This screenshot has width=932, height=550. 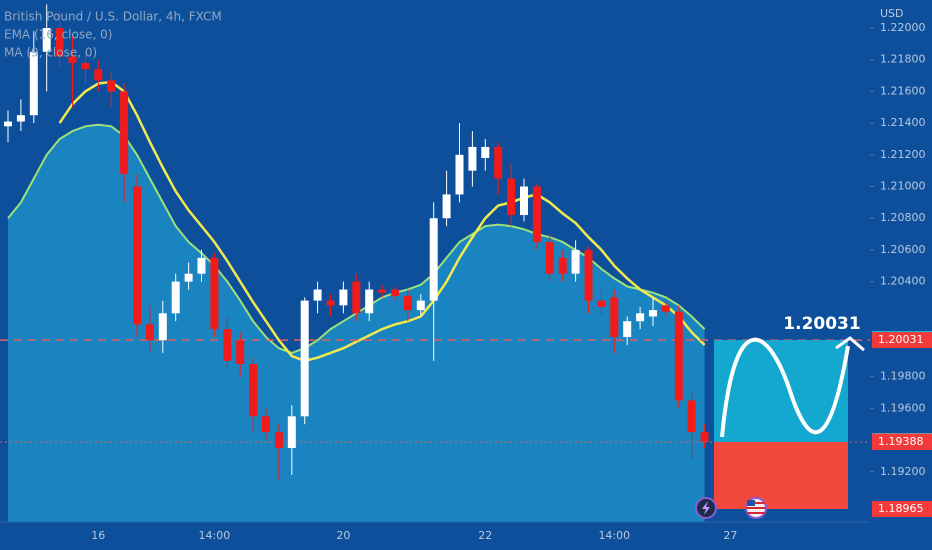 I want to click on y-tick-label: 1.20800, so click(x=903, y=217).